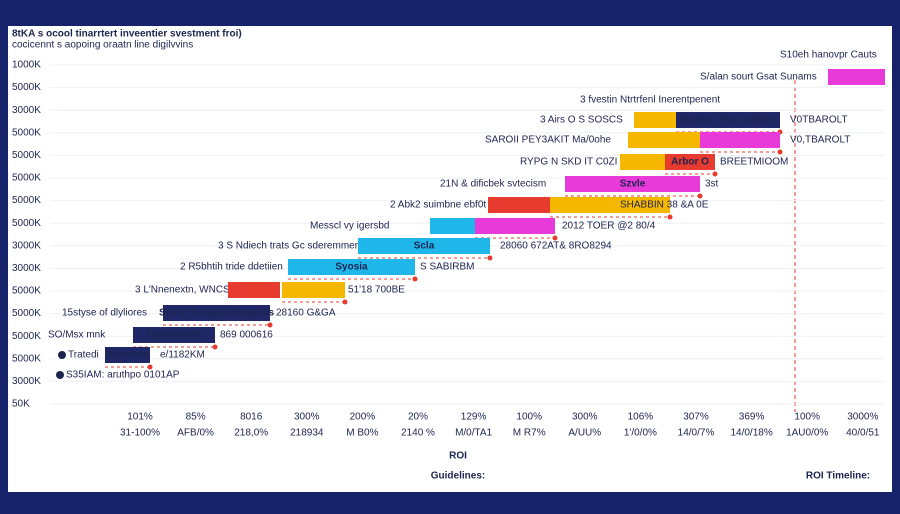 This screenshot has height=514, width=900. What do you see at coordinates (251, 433) in the screenshot?
I see `x-tick-label: 218,0%` at bounding box center [251, 433].